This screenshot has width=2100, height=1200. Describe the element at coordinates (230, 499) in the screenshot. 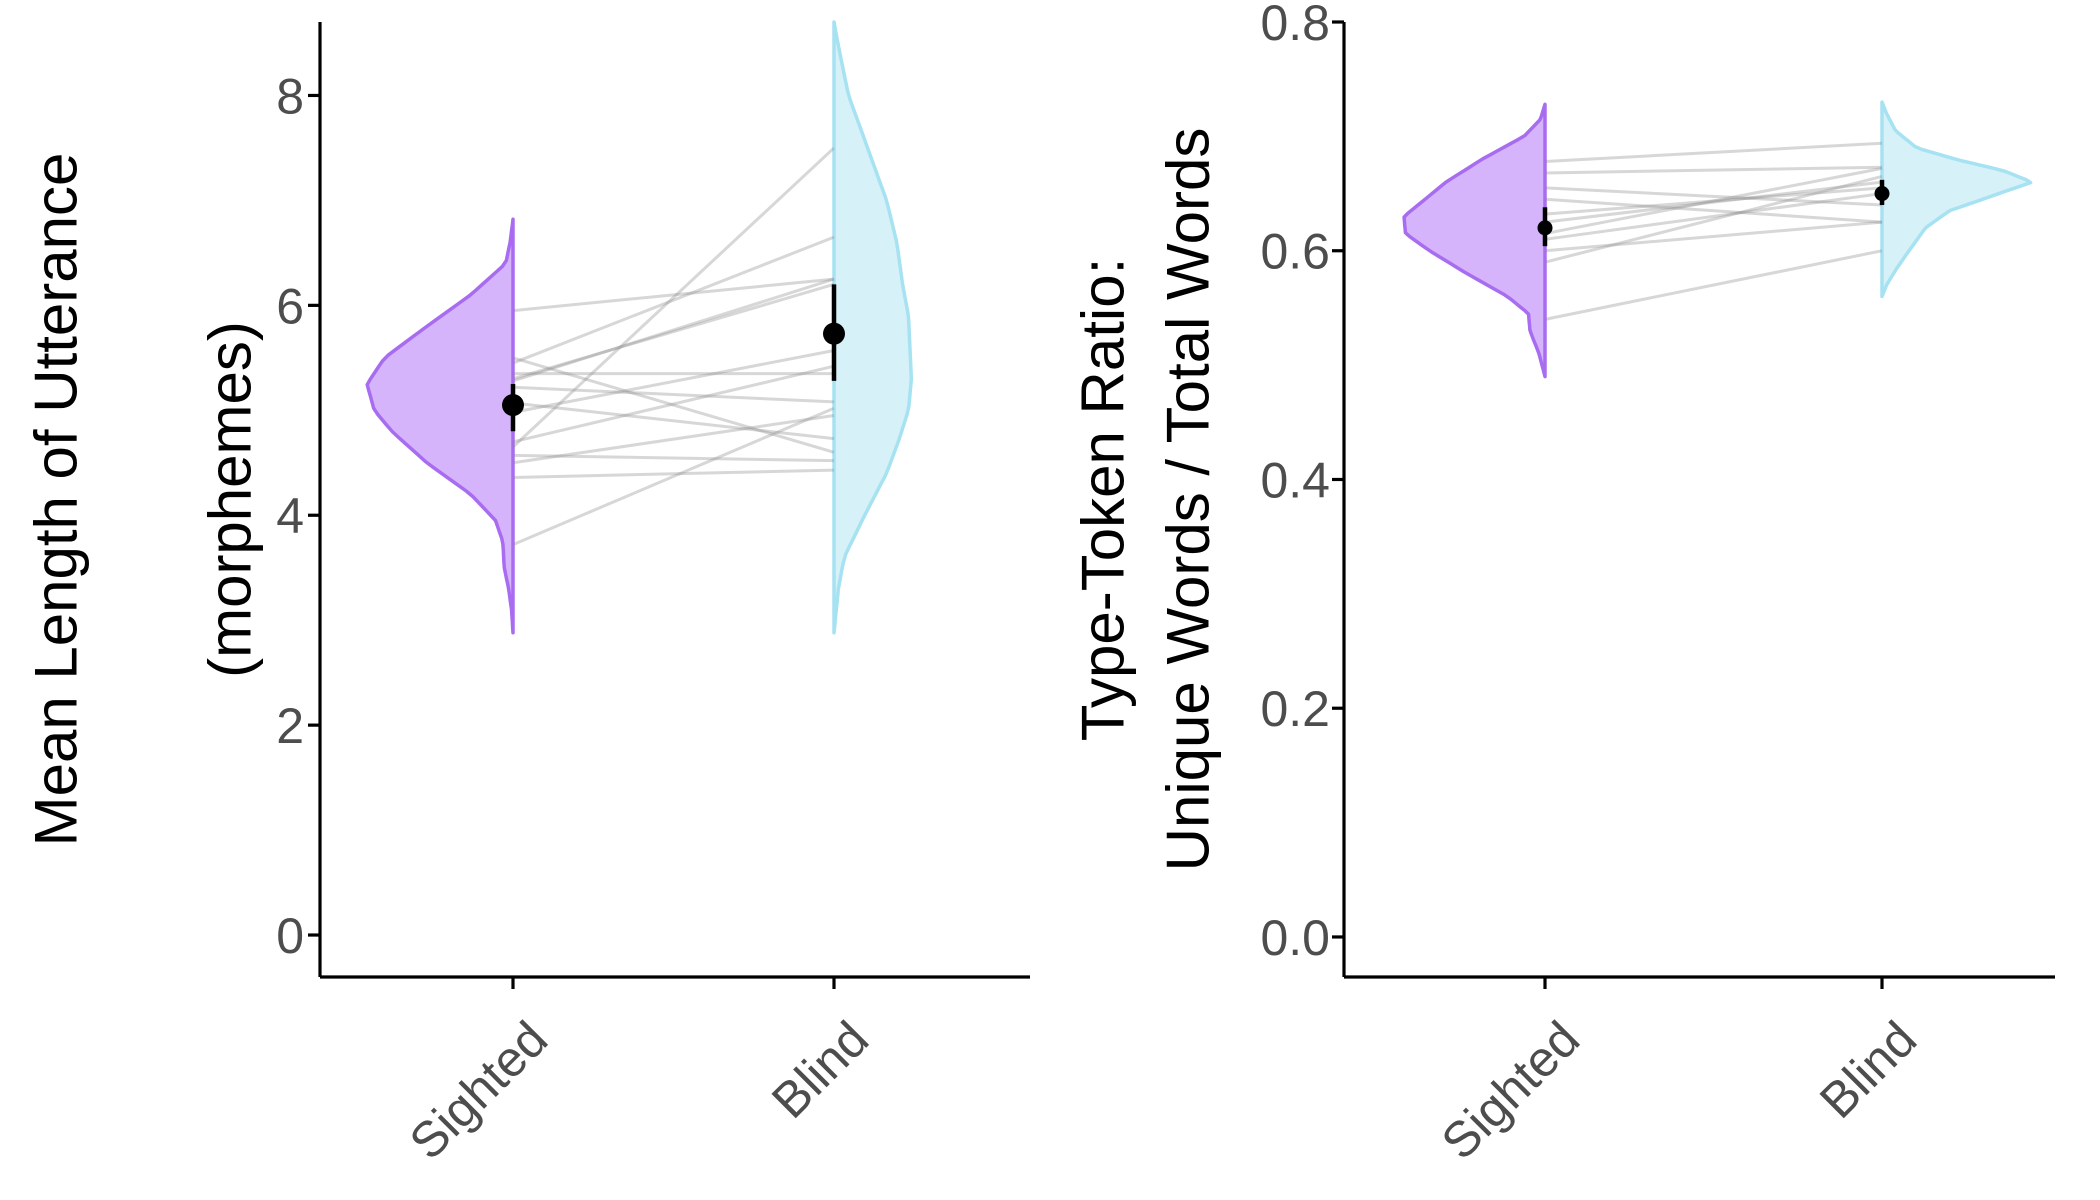

I see `y-axis-title-line: (morphemes)` at that location.